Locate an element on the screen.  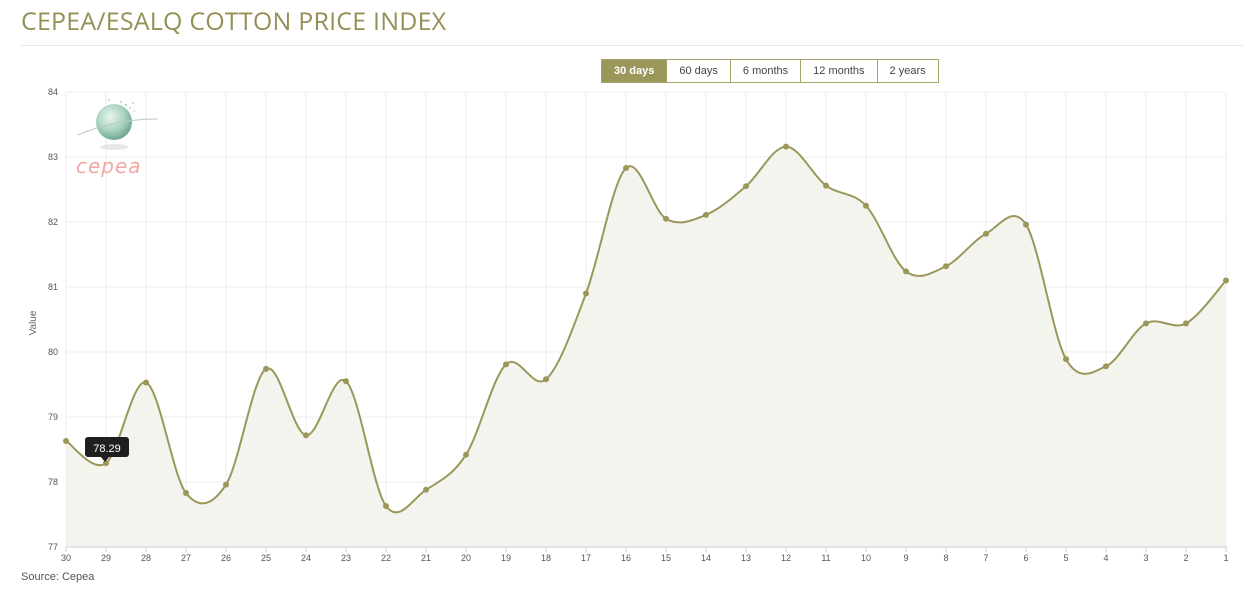
value-tooltip: 78.29 is located at coordinates (107, 449).